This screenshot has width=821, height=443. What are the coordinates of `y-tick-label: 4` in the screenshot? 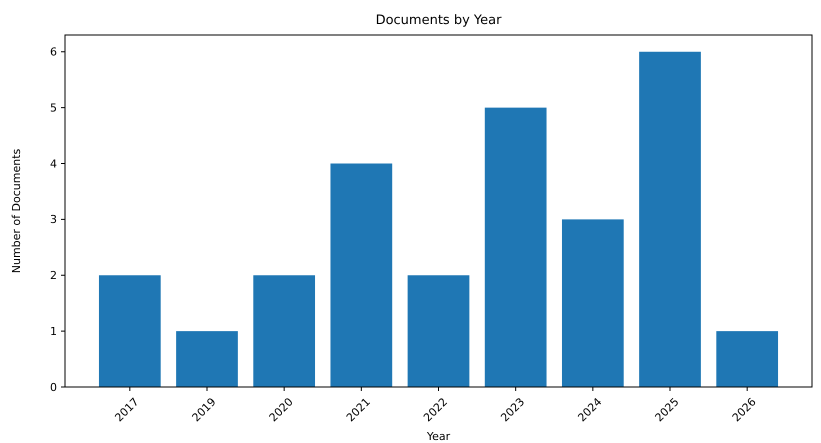 It's located at (53, 163).